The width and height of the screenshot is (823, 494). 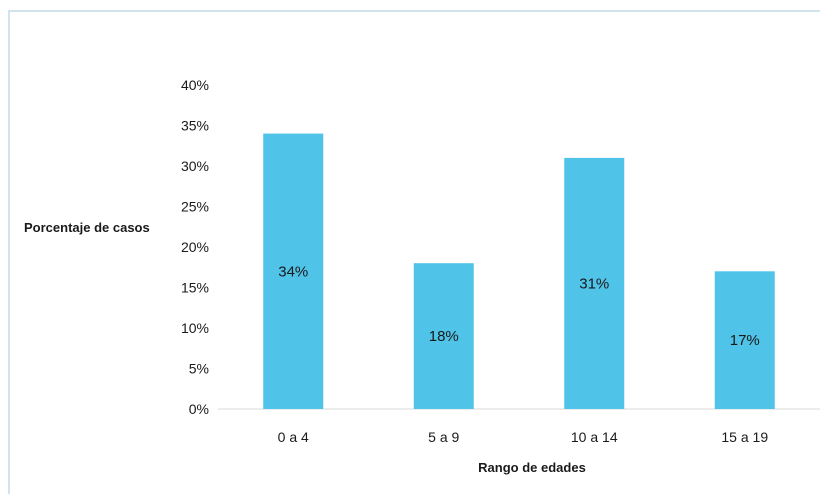 I want to click on y-tick-label: 5%, so click(x=199, y=369).